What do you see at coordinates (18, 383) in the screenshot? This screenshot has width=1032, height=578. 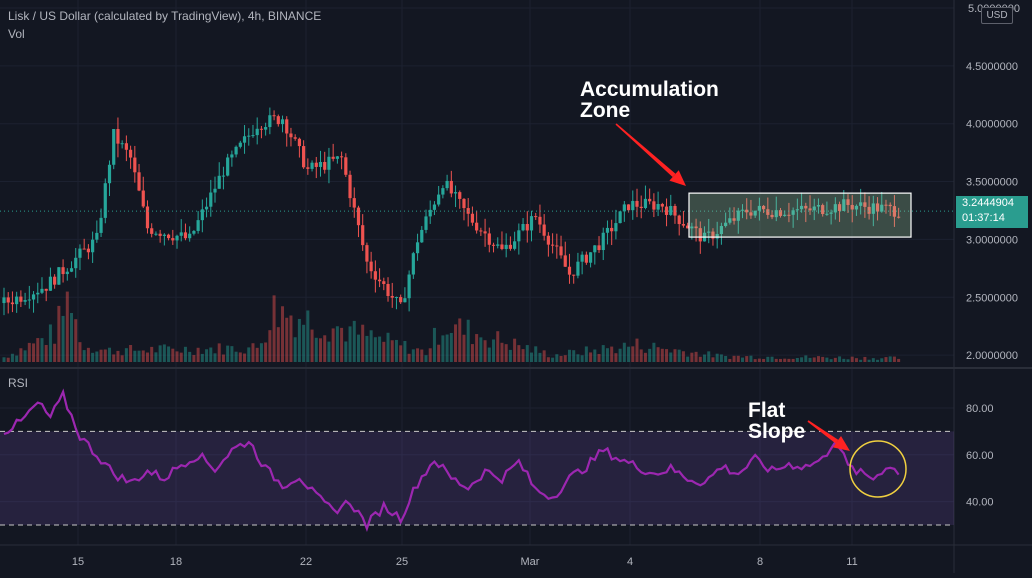 I see `rsi-label: RSI` at bounding box center [18, 383].